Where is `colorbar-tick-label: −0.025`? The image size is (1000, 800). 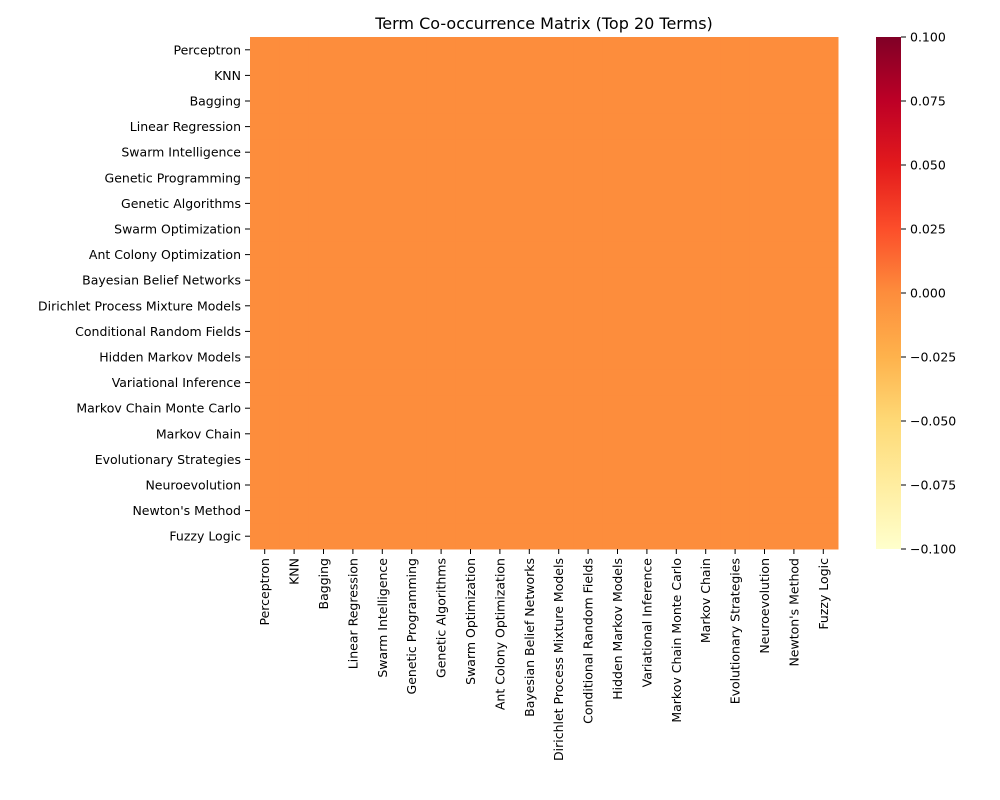
colorbar-tick-label: −0.025 is located at coordinates (933, 357).